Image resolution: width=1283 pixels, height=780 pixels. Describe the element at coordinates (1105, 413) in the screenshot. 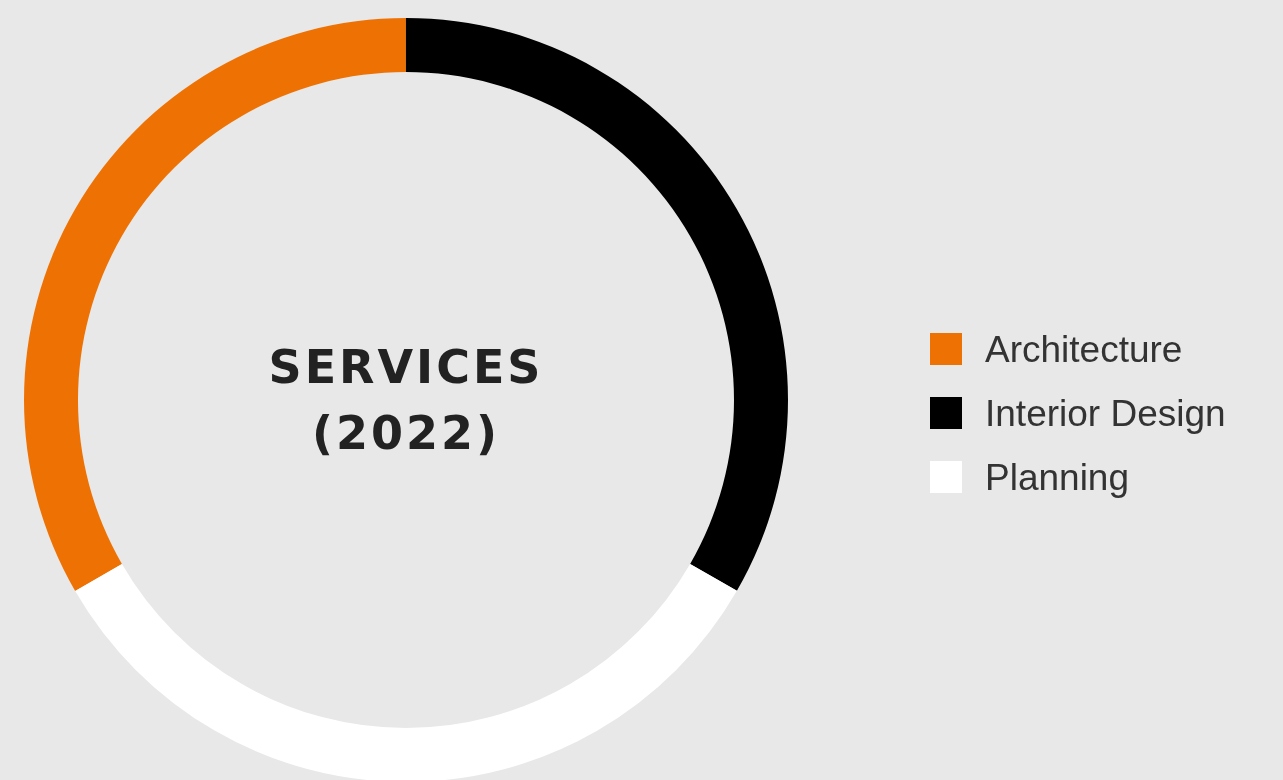

I see `legend-label: Interior Design` at that location.